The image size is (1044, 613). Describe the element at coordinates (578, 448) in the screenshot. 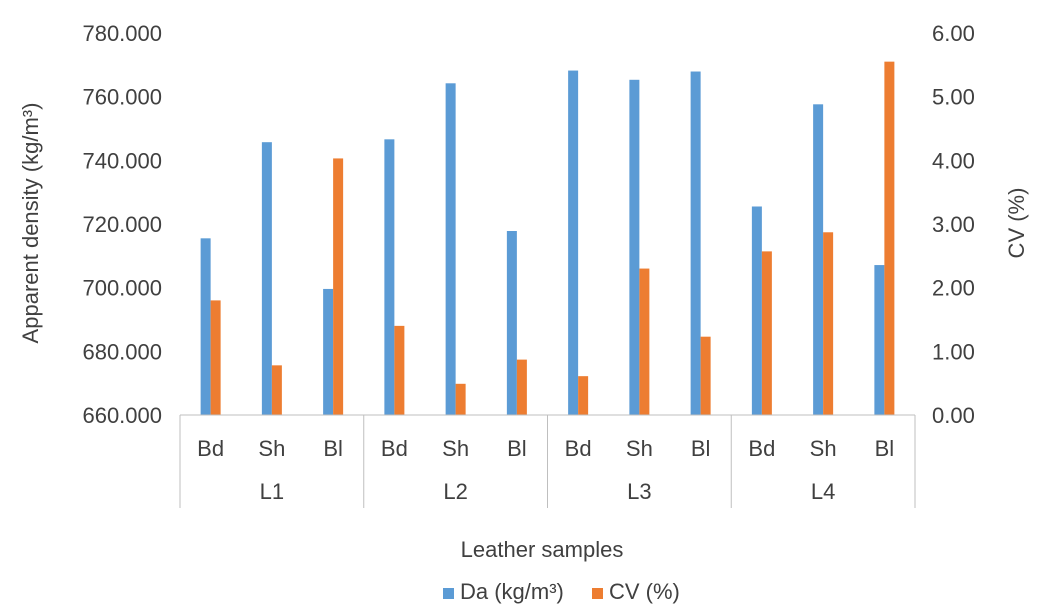

I see `x-tick-label-6: Bd` at that location.